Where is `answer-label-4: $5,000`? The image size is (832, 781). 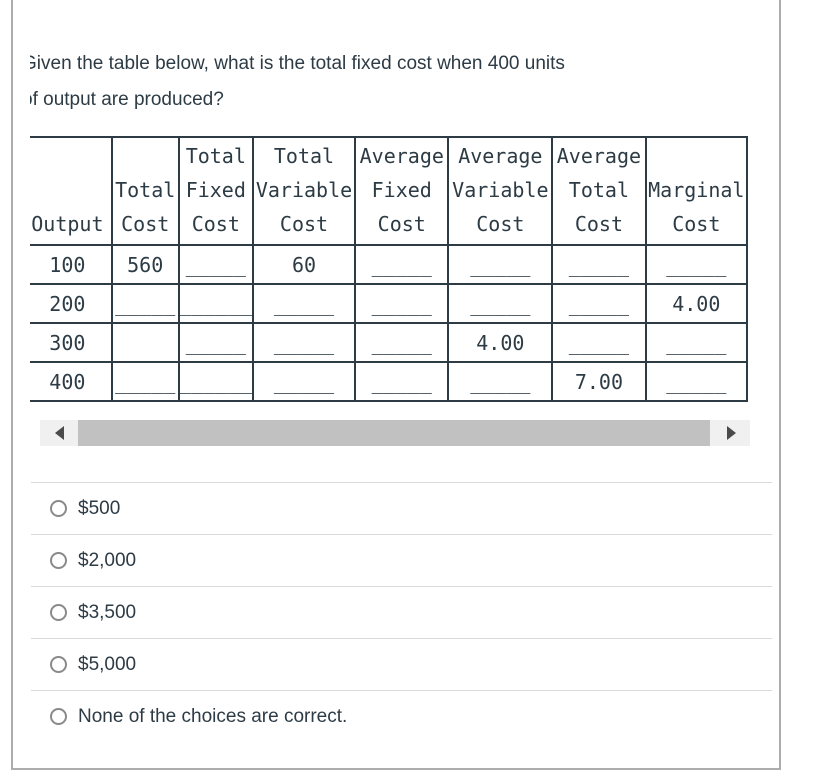
answer-label-4: $5,000 is located at coordinates (107, 664).